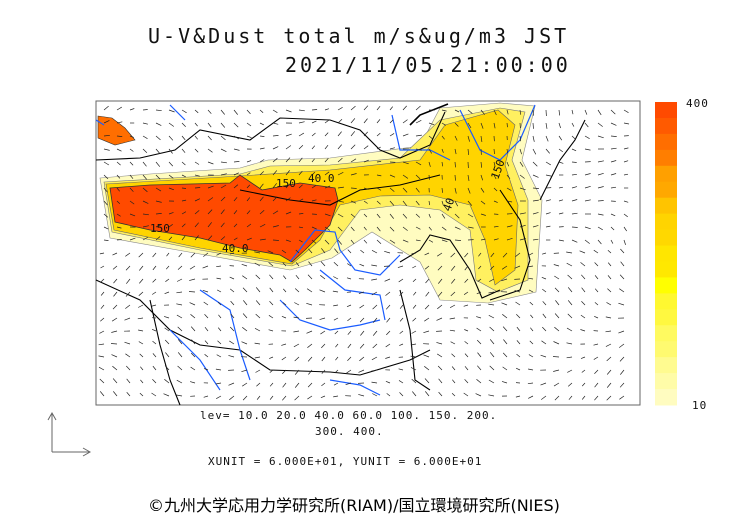 This screenshot has height=532, width=752. I want to click on vector-units: XUNIT = 6.000E+01, YUNIT = 6.000E+01, so click(345, 461).